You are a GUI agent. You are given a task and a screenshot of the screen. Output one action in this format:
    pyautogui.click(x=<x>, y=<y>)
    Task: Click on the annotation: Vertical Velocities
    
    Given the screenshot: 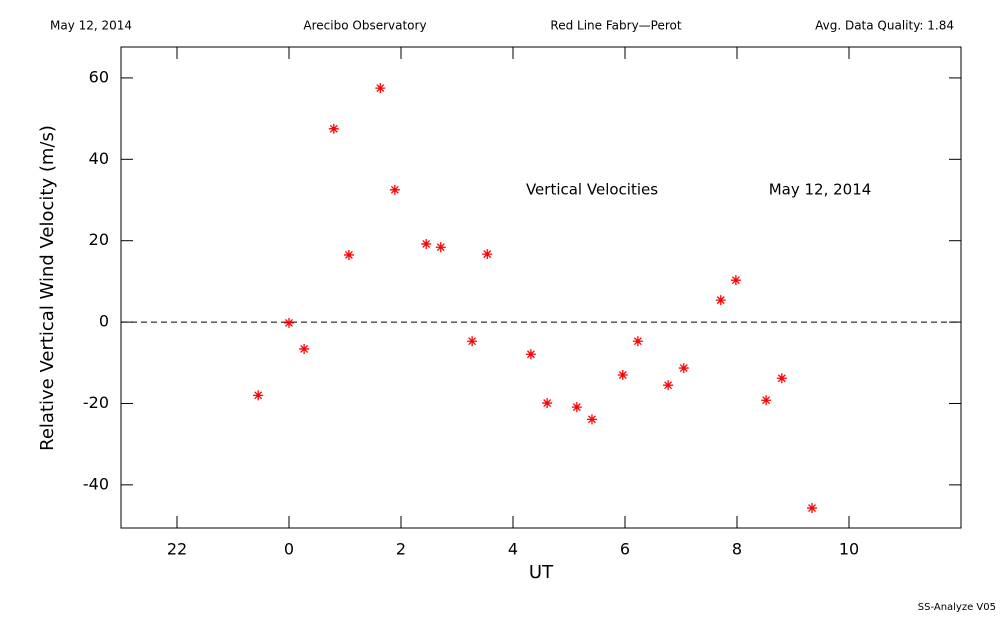 What is the action you would take?
    pyautogui.click(x=592, y=190)
    